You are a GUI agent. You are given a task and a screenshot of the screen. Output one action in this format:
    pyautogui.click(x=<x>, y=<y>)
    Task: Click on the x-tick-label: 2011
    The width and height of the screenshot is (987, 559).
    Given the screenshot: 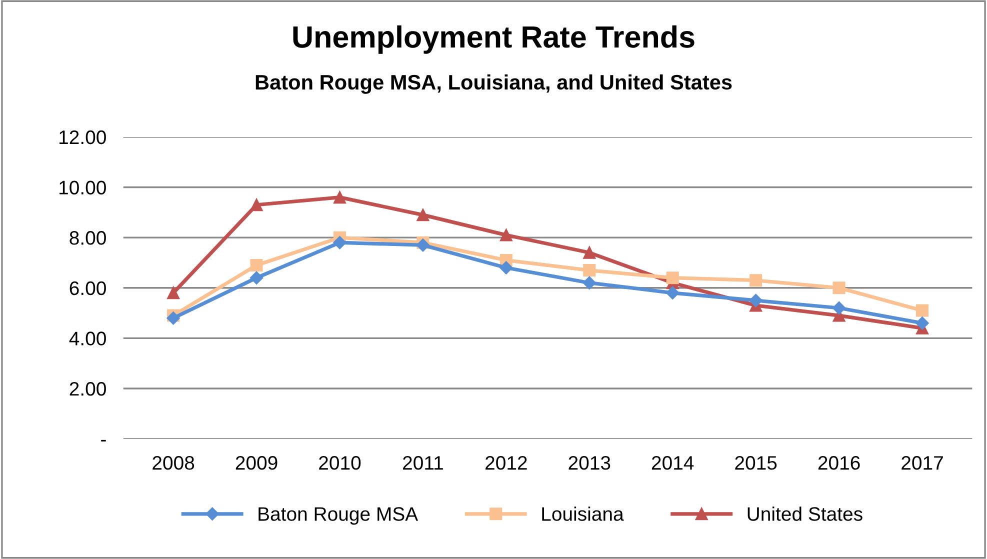 What is the action you would take?
    pyautogui.click(x=423, y=463)
    